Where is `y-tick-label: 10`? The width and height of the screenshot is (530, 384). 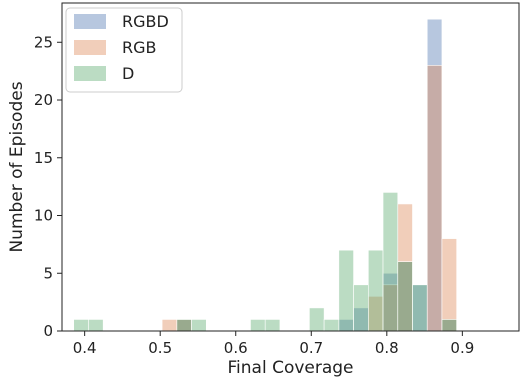 y-tick-label: 10 is located at coordinates (43, 216).